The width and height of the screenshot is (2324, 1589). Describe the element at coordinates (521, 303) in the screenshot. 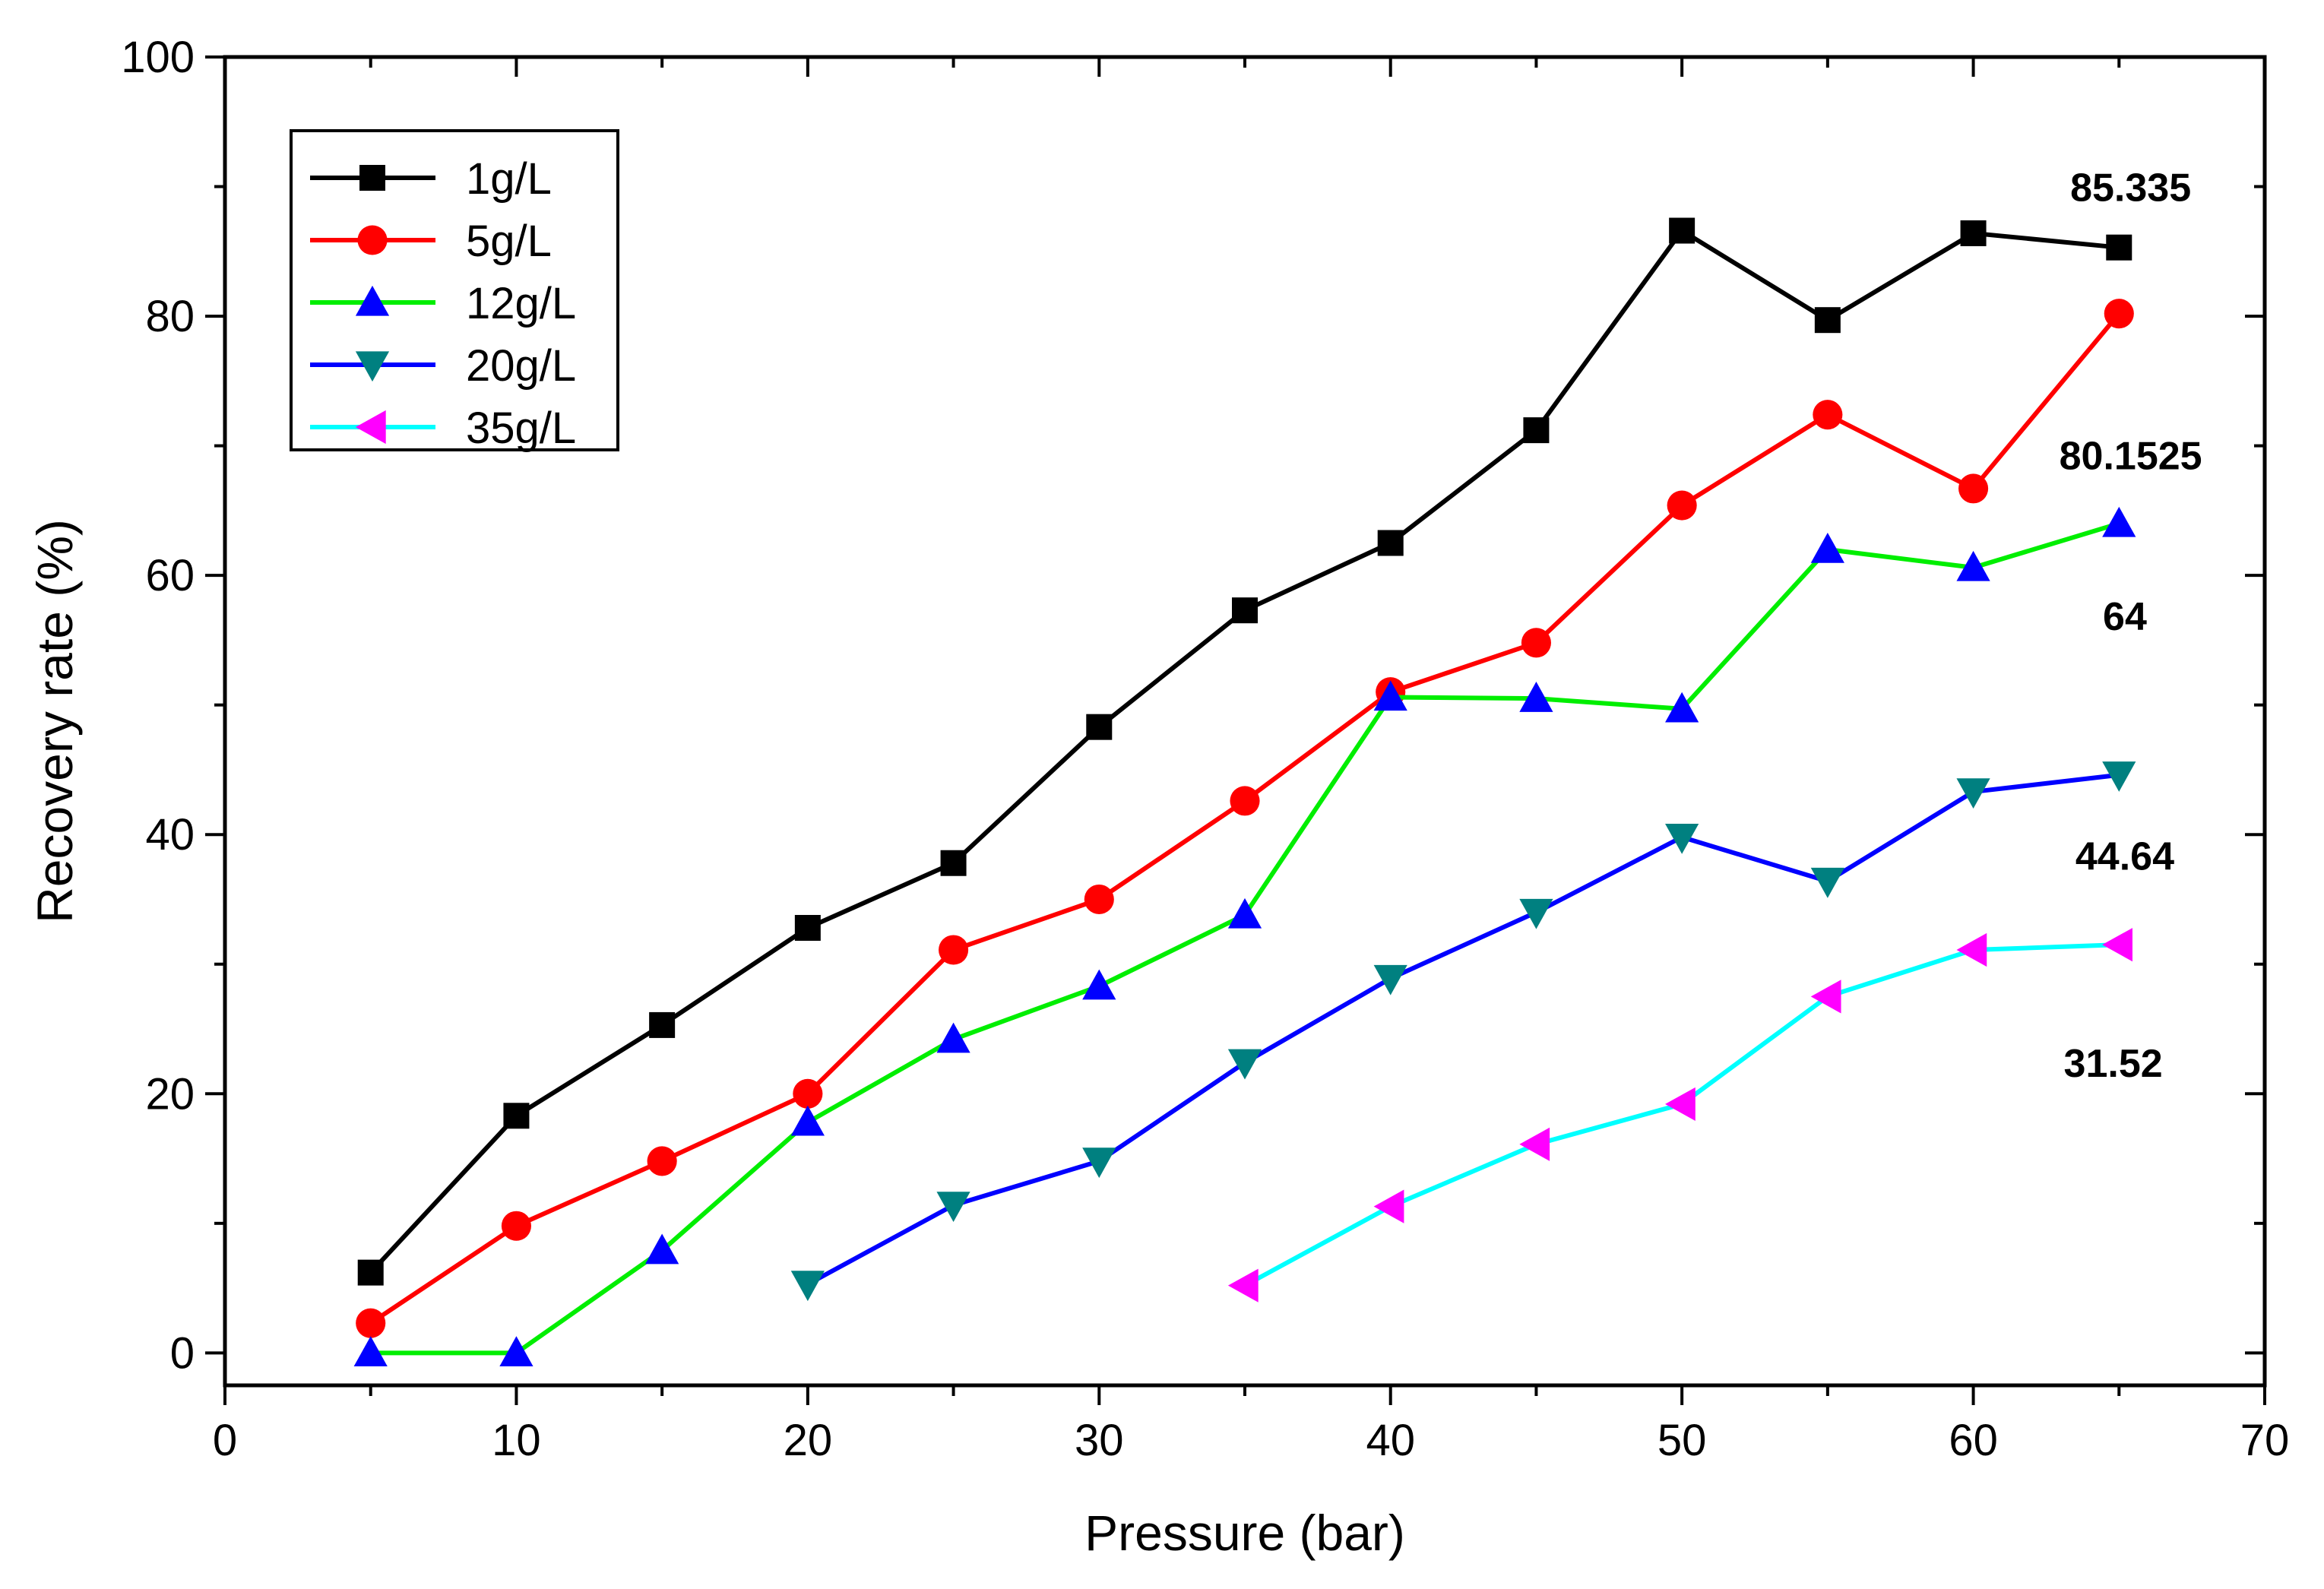

I see `legend-label: 12g/L` at that location.